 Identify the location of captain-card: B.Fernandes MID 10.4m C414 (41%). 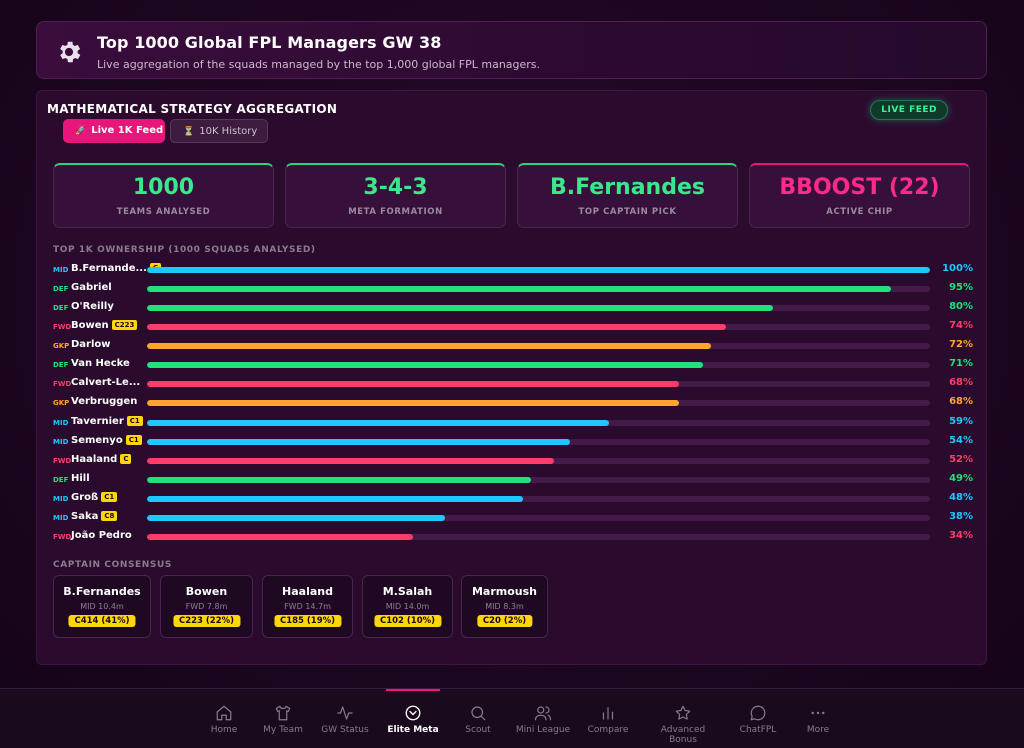
(102, 606).